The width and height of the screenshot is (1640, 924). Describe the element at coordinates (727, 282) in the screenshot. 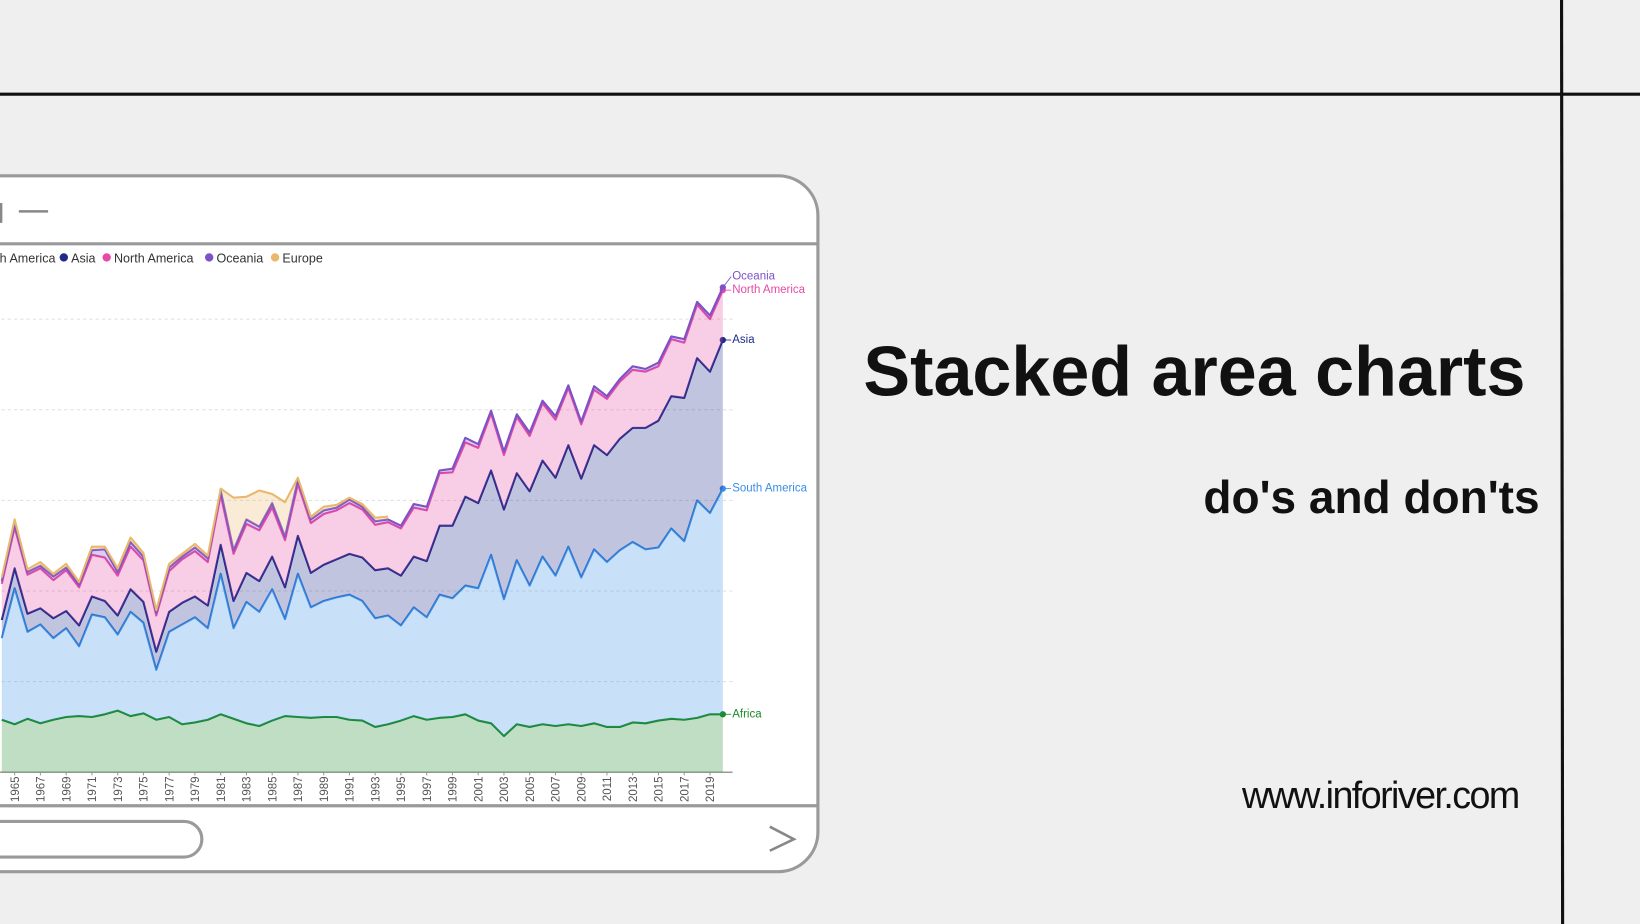

I see `label-leader` at that location.